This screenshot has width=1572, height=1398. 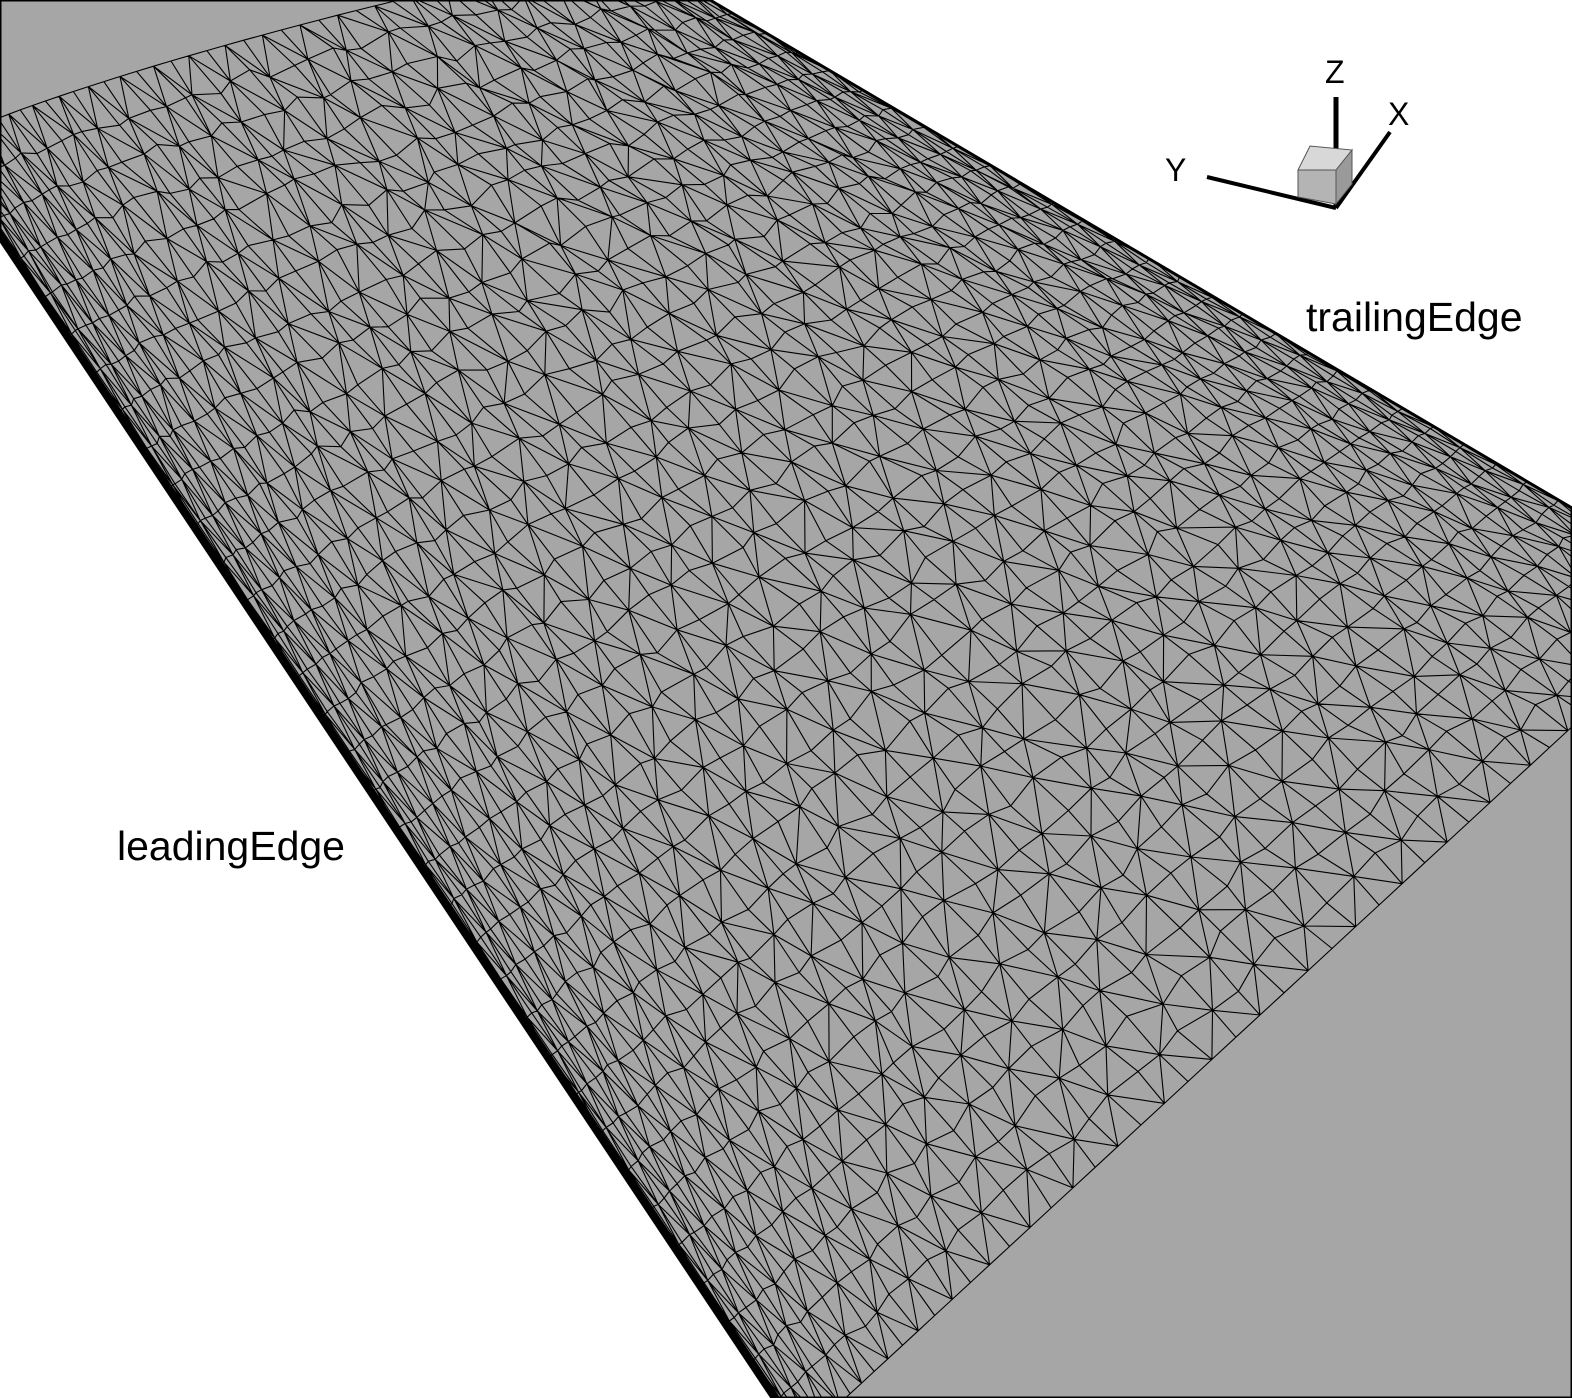 What do you see at coordinates (231, 846) in the screenshot?
I see `leading-edge-label: leadingEdge` at bounding box center [231, 846].